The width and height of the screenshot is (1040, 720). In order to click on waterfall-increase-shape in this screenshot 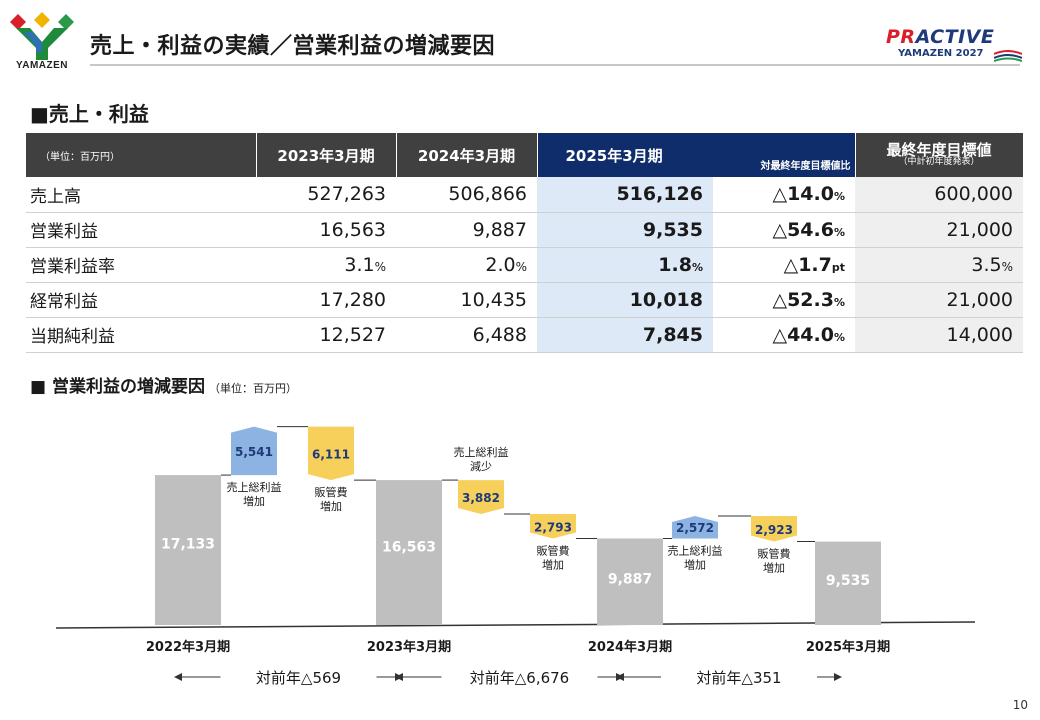, I will do `click(254, 451)`.